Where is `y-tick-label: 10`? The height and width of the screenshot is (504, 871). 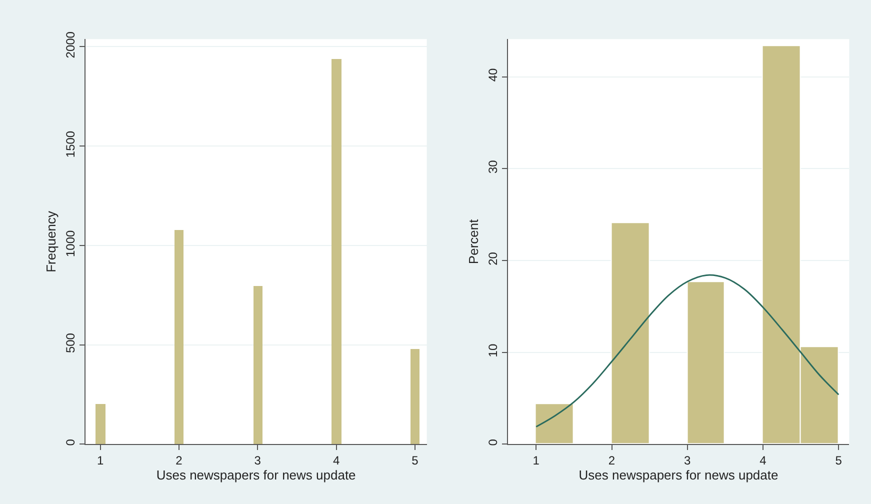 y-tick-label: 10 is located at coordinates (493, 351).